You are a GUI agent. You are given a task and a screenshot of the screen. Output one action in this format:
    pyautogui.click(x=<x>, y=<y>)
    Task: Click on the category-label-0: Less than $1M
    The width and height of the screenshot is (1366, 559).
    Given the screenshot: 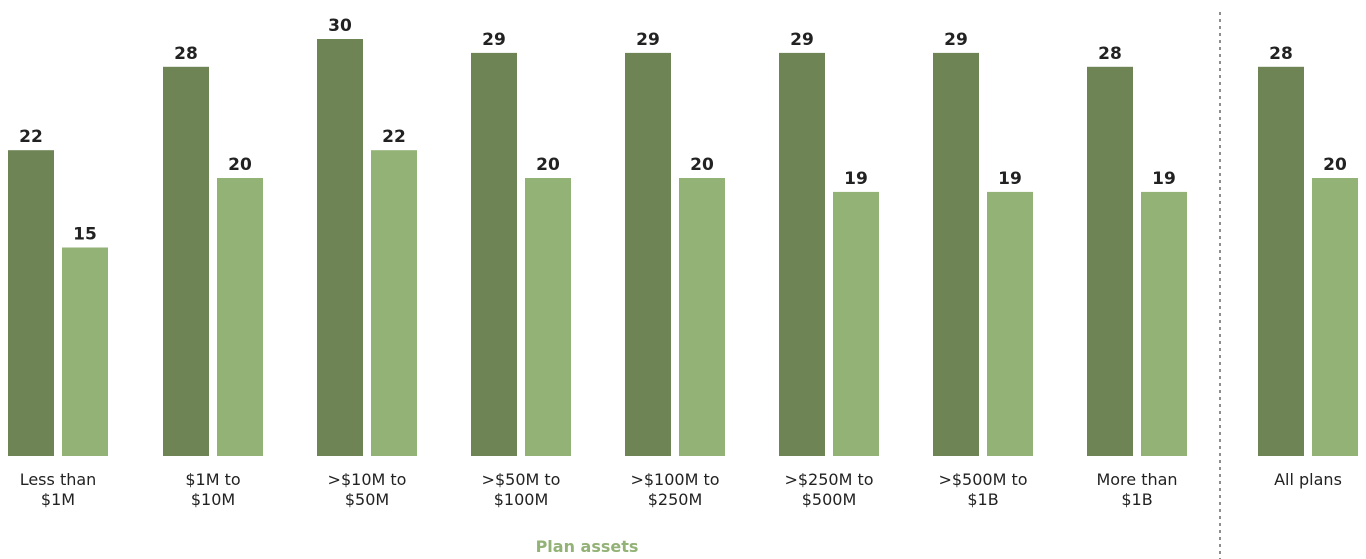 What is the action you would take?
    pyautogui.click(x=58, y=489)
    